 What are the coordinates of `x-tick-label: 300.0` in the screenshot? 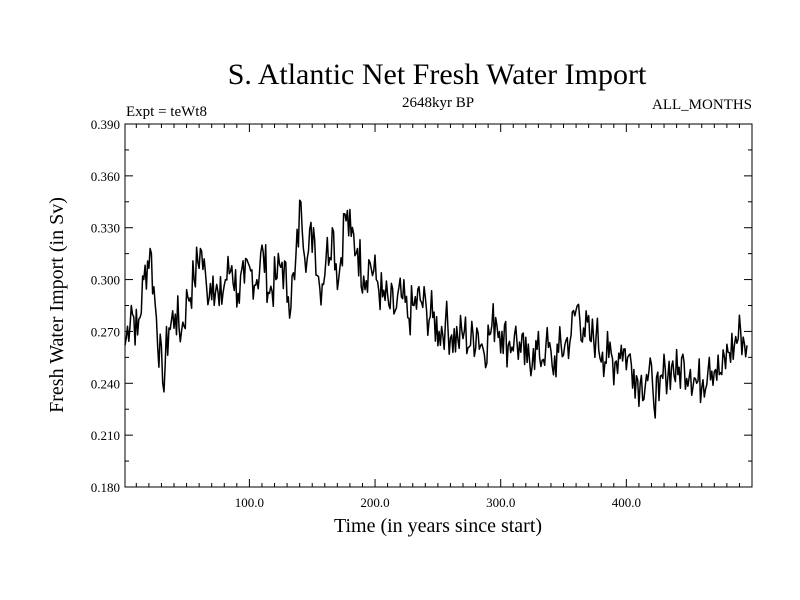 It's located at (500, 502).